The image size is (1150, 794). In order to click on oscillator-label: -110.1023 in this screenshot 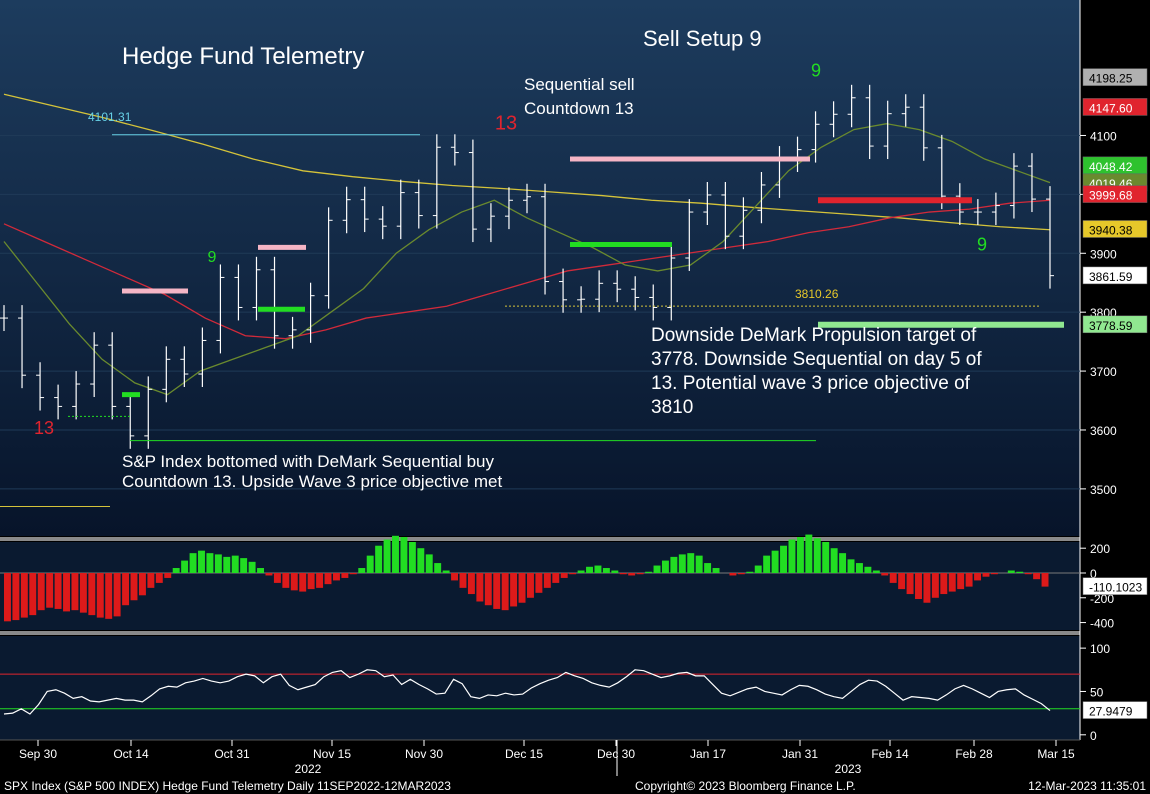, I will do `click(1115, 588)`.